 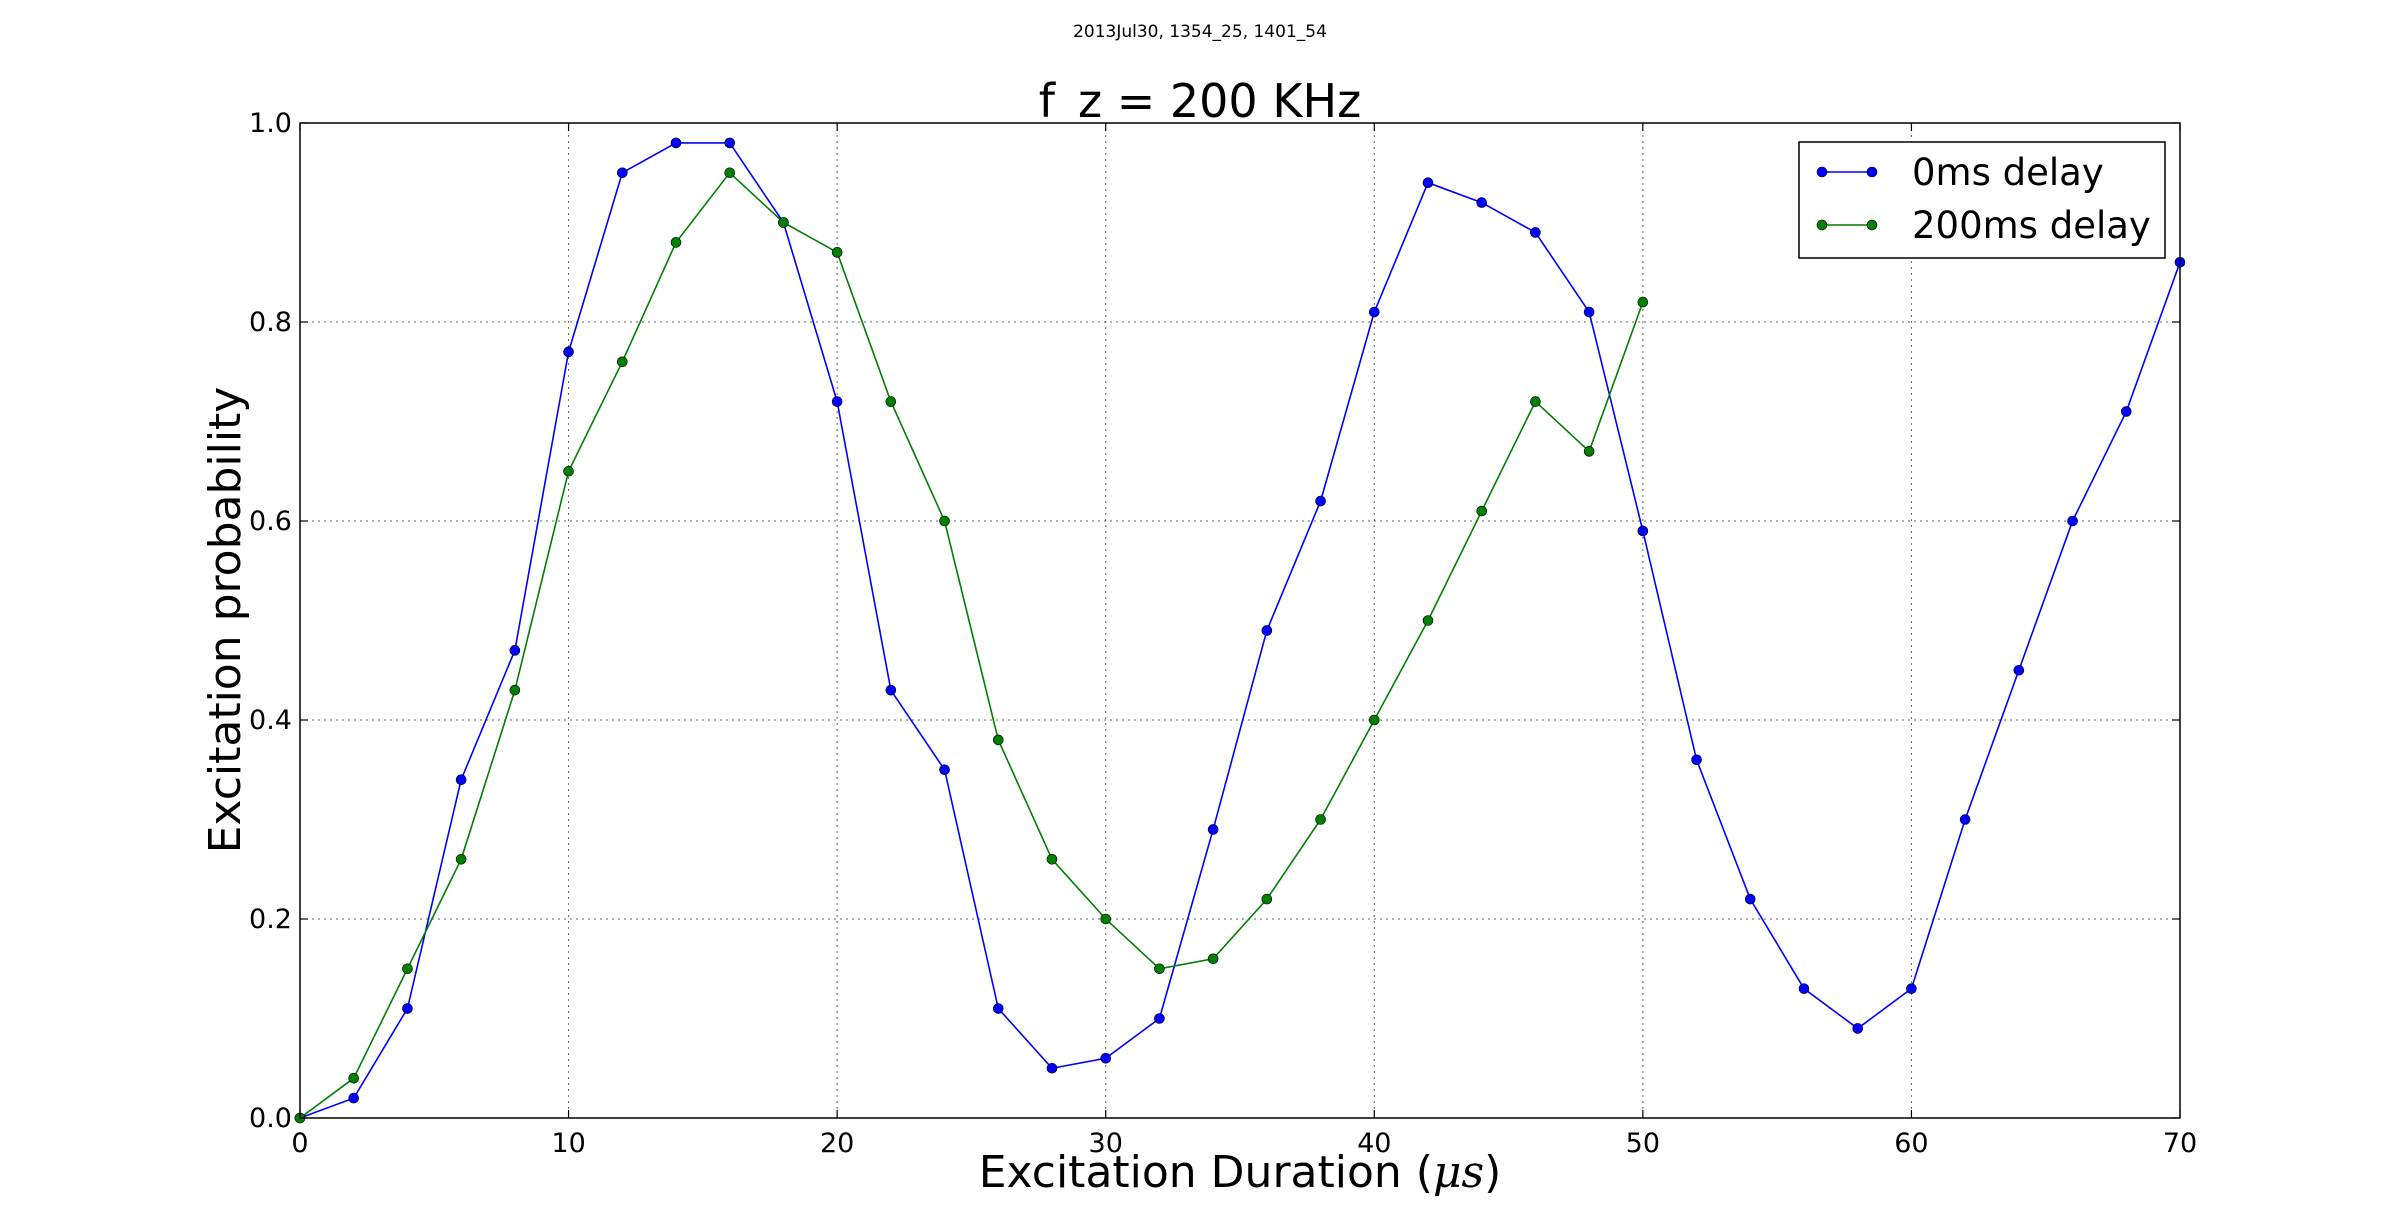 I want to click on x-axis-label: Excitation Duration (μs), so click(x=1240, y=1172).